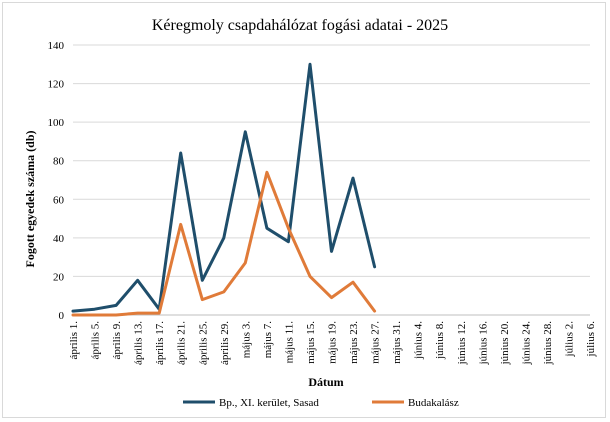 This screenshot has height=422, width=610. What do you see at coordinates (203, 343) in the screenshot?
I see `x-tick-label: április 25.` at bounding box center [203, 343].